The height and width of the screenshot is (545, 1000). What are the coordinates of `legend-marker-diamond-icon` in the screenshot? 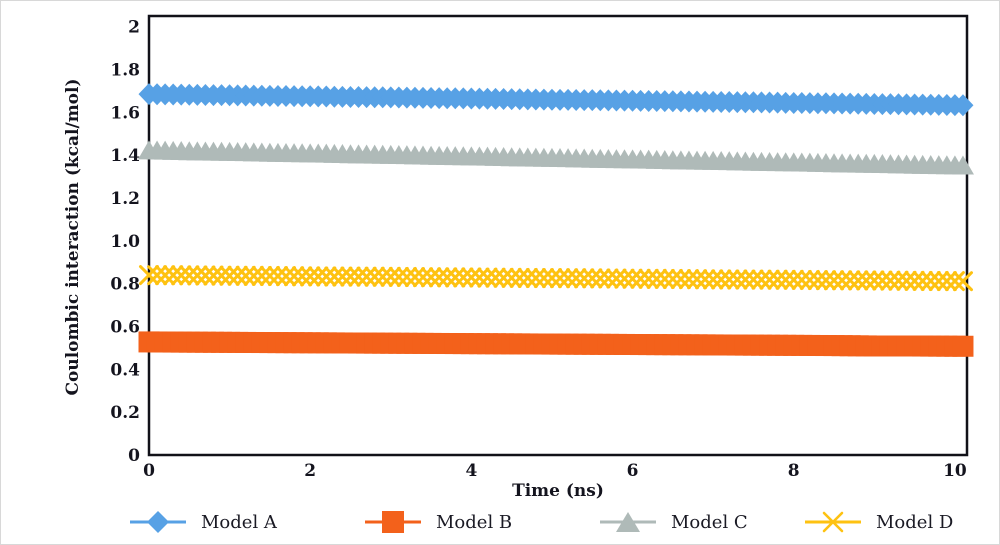 It's located at (158, 522).